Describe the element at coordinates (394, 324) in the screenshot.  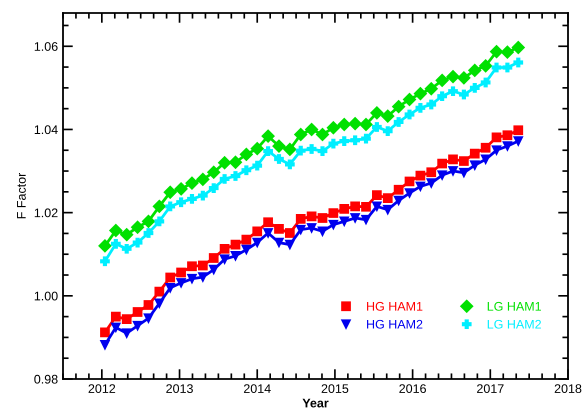
I see `legend-label: HG HAM2` at that location.